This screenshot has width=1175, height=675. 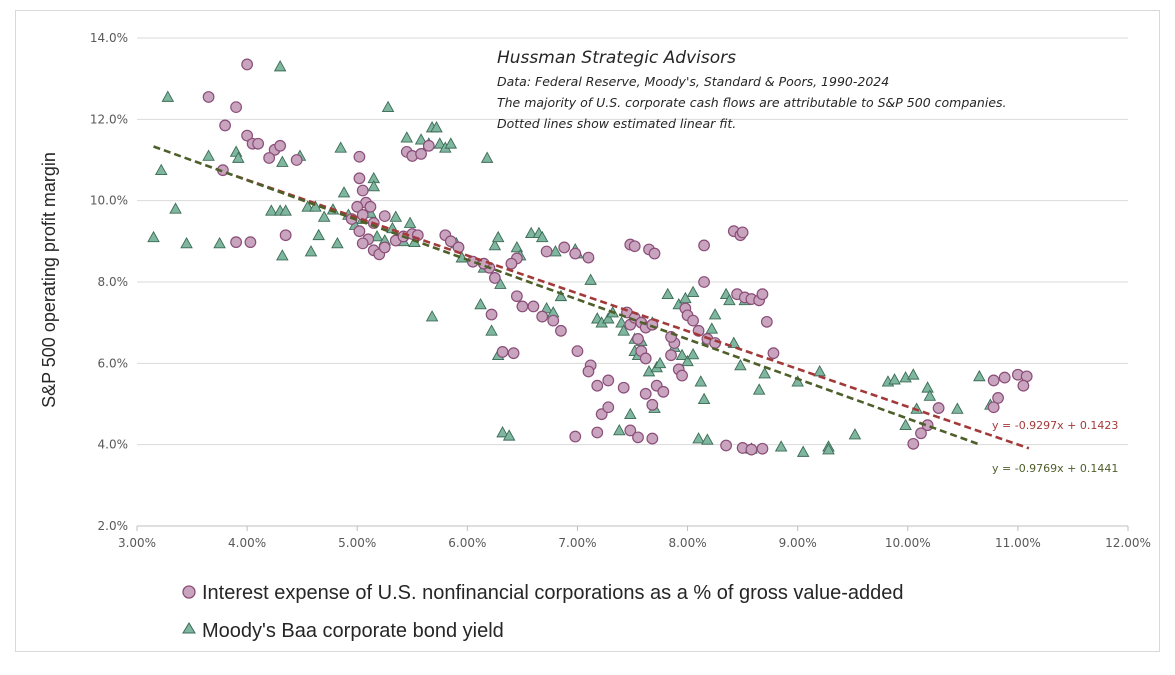 What do you see at coordinates (798, 543) in the screenshot?
I see `x-tick-label: 9.00%` at bounding box center [798, 543].